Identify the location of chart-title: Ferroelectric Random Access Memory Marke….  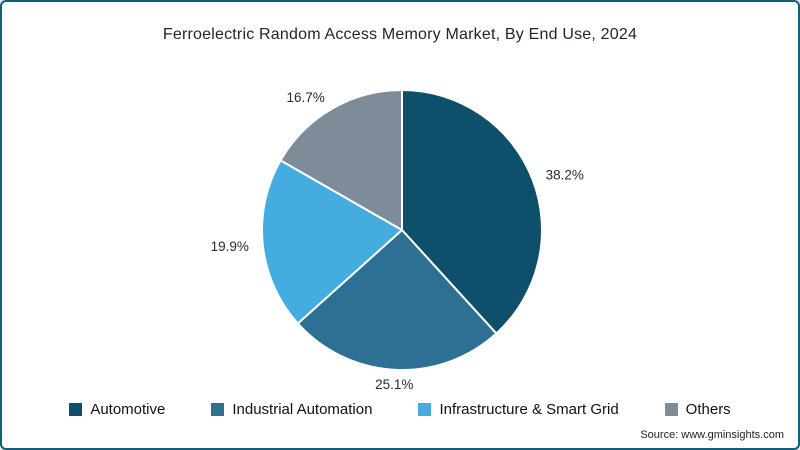
(400, 34).